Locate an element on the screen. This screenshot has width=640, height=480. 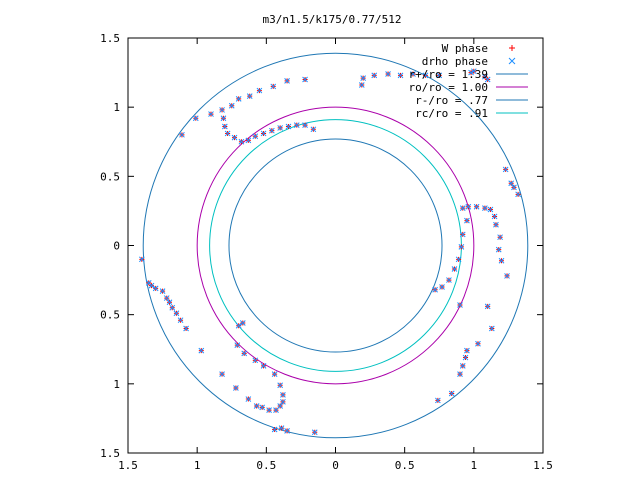
legend-label: drho phase is located at coordinates (455, 61).